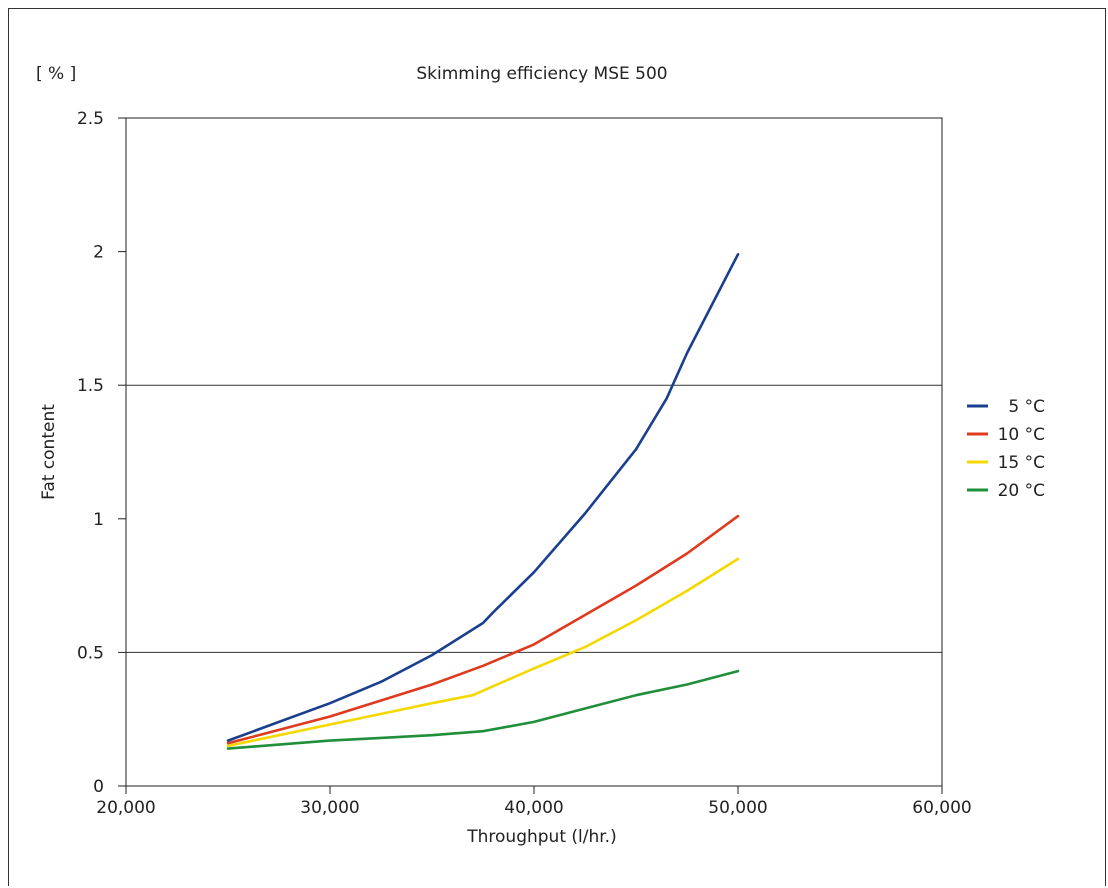 This screenshot has width=1108, height=888. What do you see at coordinates (1006, 449) in the screenshot?
I see `legend: 5 °C 10 °C 15 °C 20 °C` at bounding box center [1006, 449].